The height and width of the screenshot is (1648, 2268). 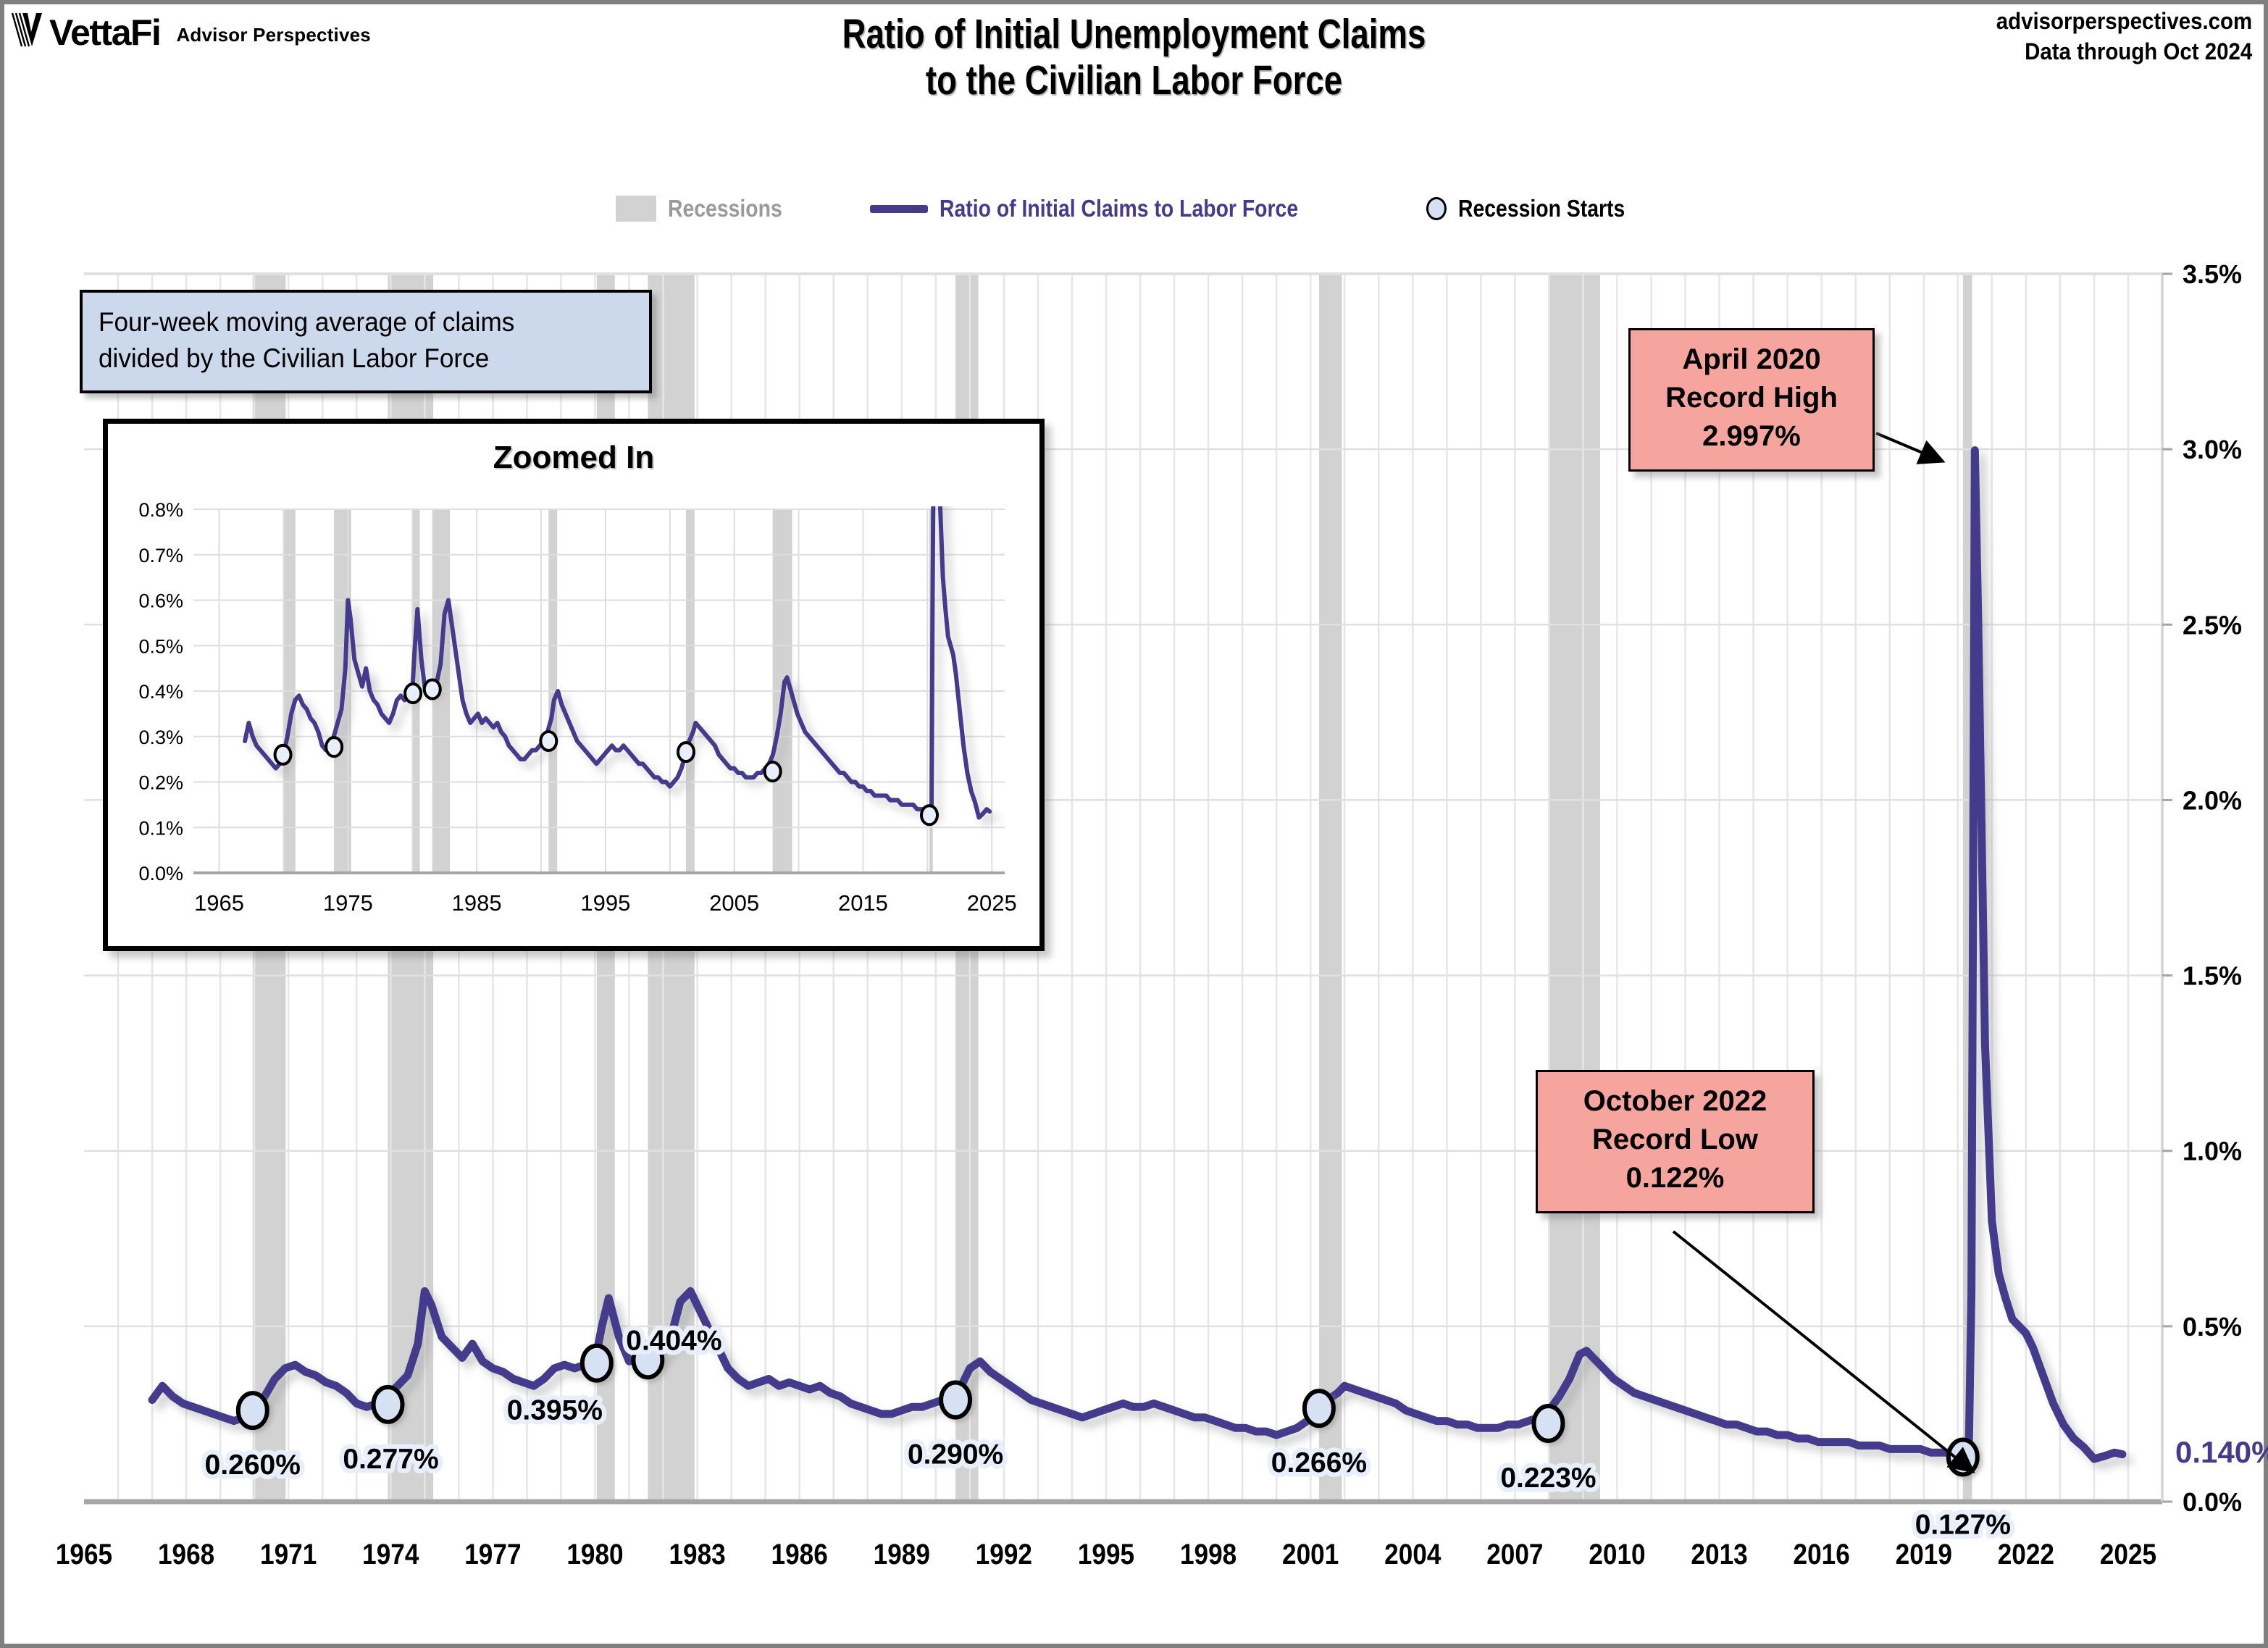 What do you see at coordinates (1924, 1554) in the screenshot?
I see `x-tick-label: 2019` at bounding box center [1924, 1554].